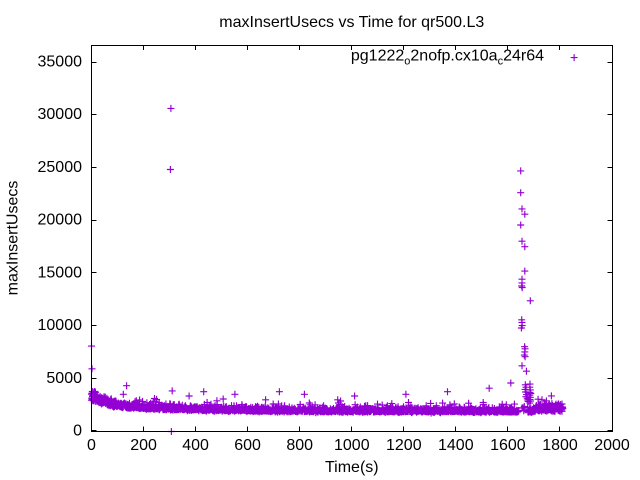 This screenshot has height=480, width=640. I want to click on svg-text: 25000, so click(60, 167).